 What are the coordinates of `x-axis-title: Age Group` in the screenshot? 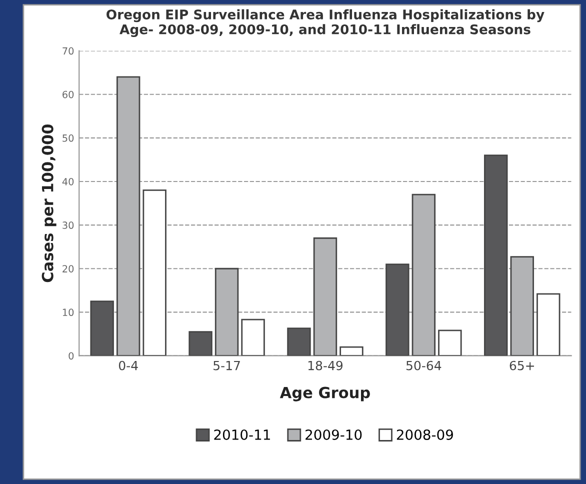 It's located at (325, 394).